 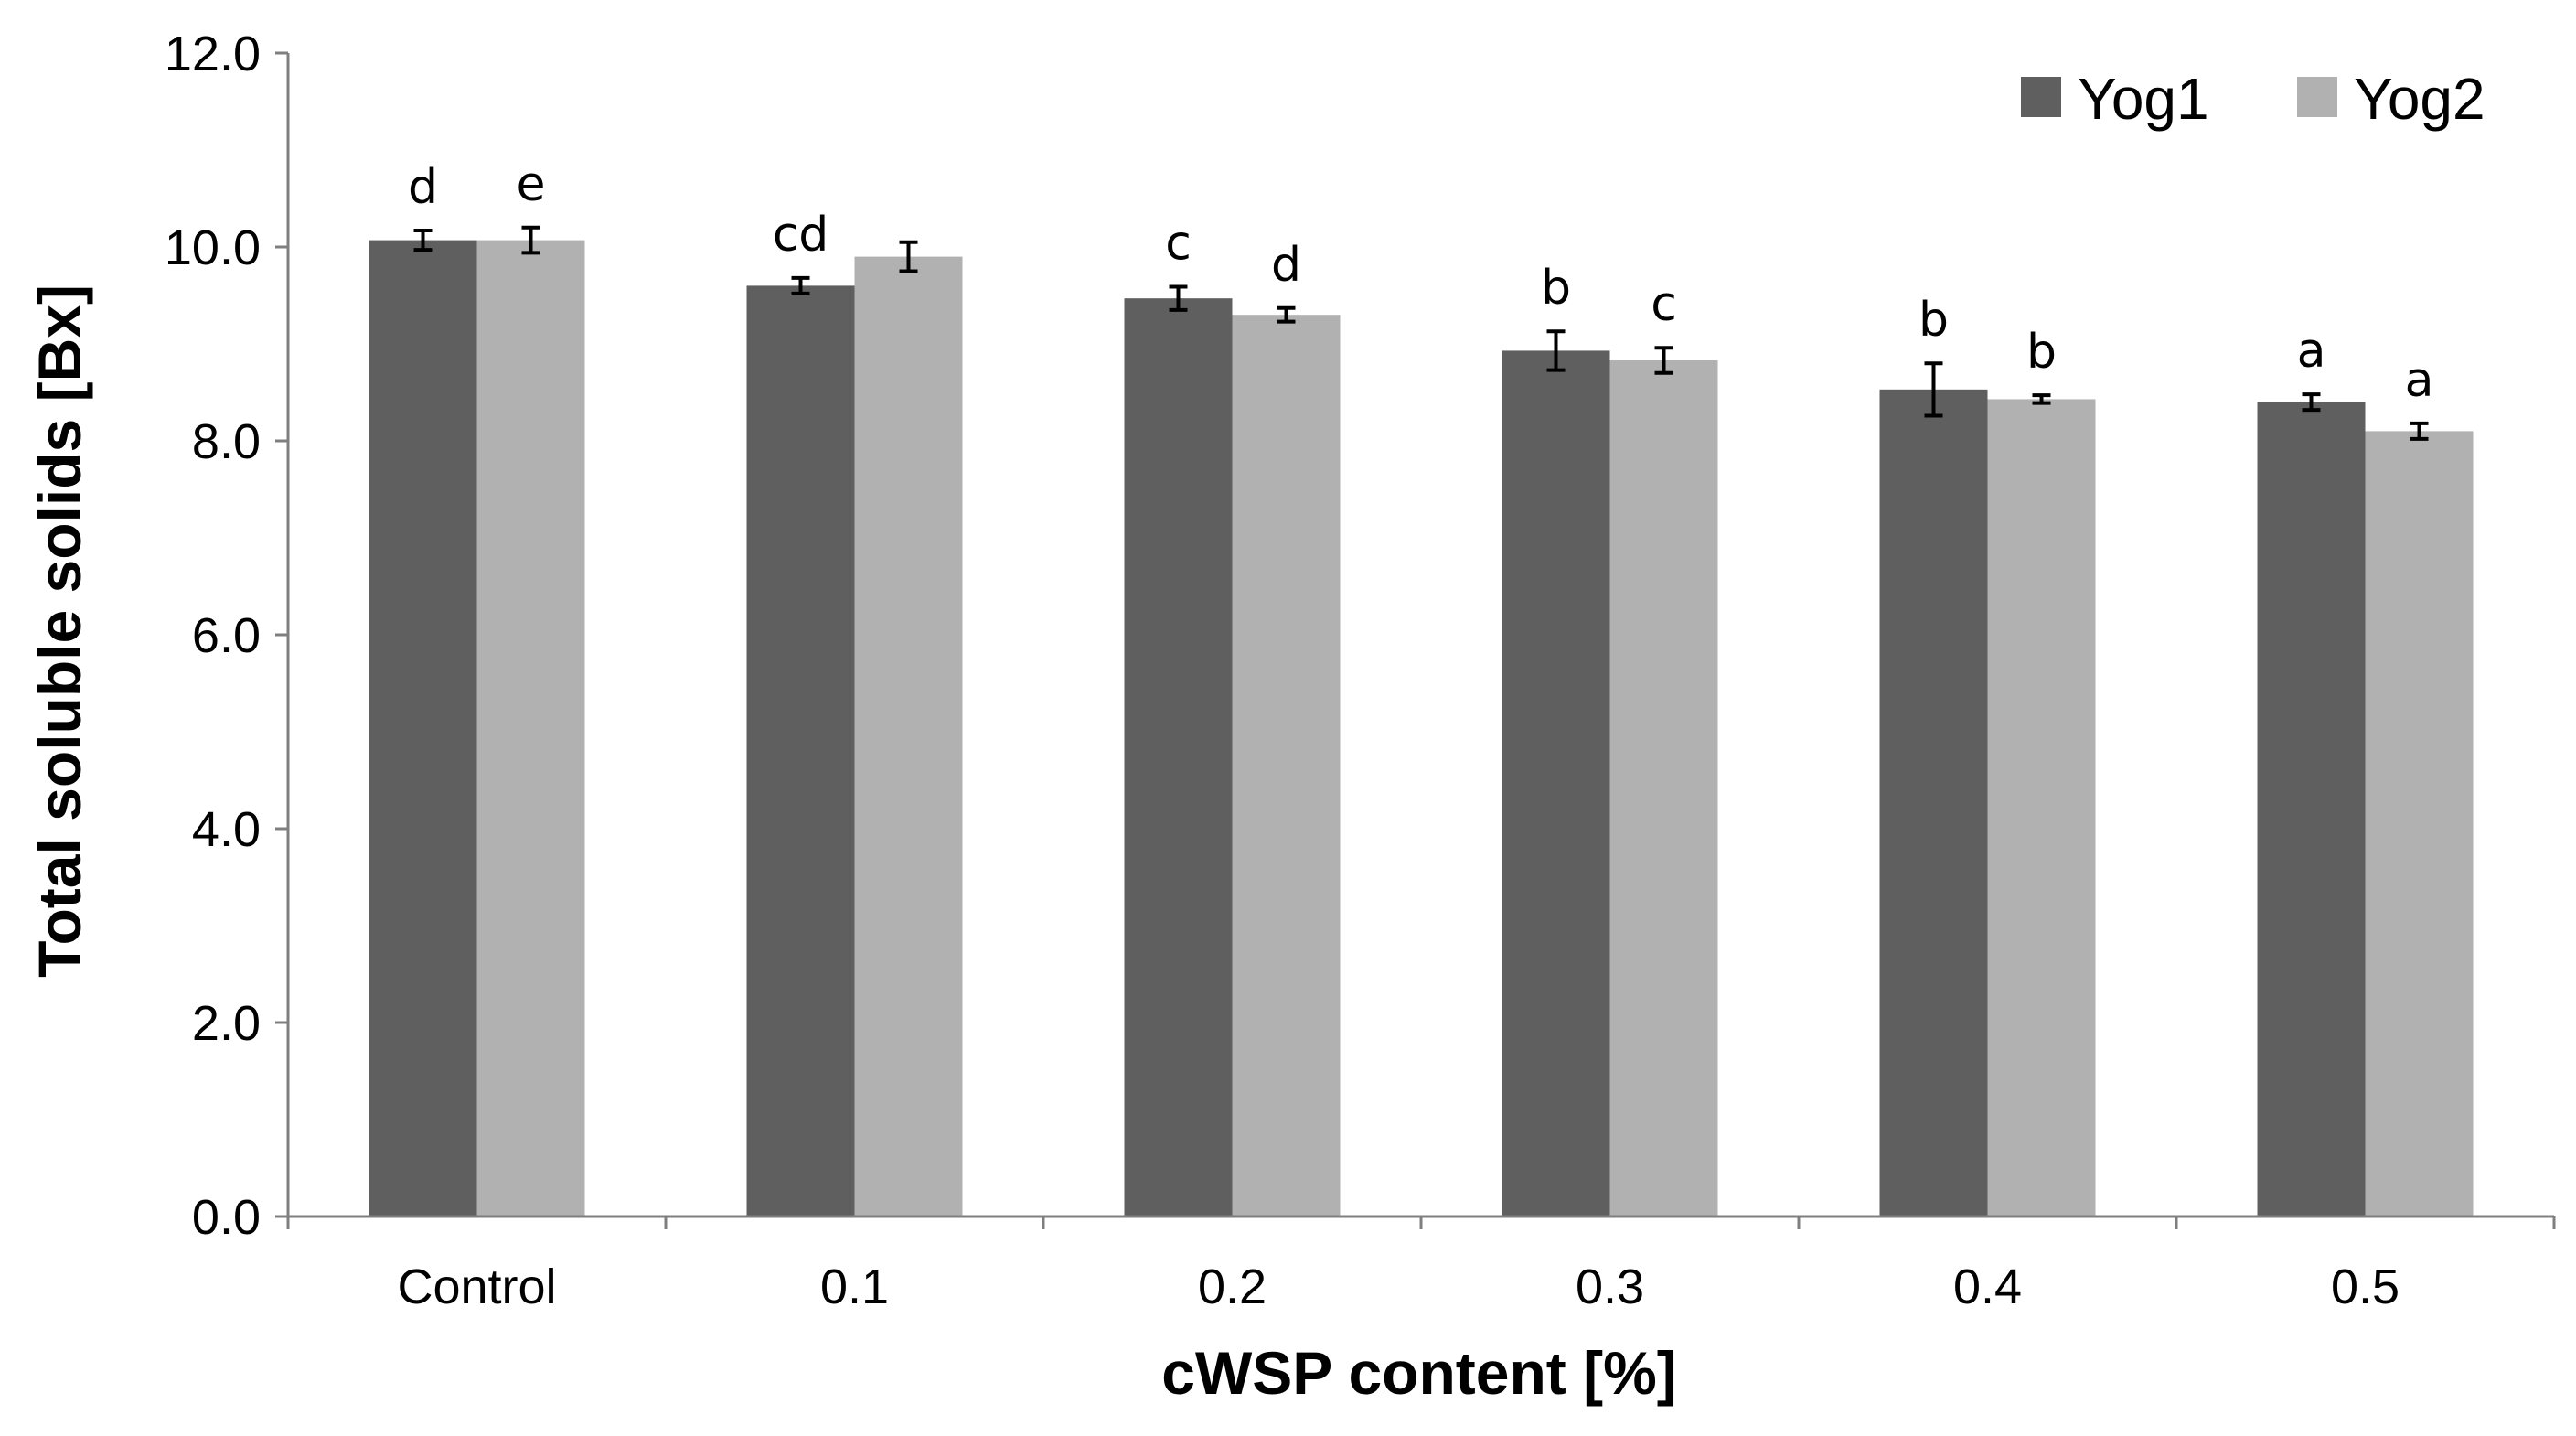 I want to click on y-tick-label: 6.0, so click(x=226, y=635).